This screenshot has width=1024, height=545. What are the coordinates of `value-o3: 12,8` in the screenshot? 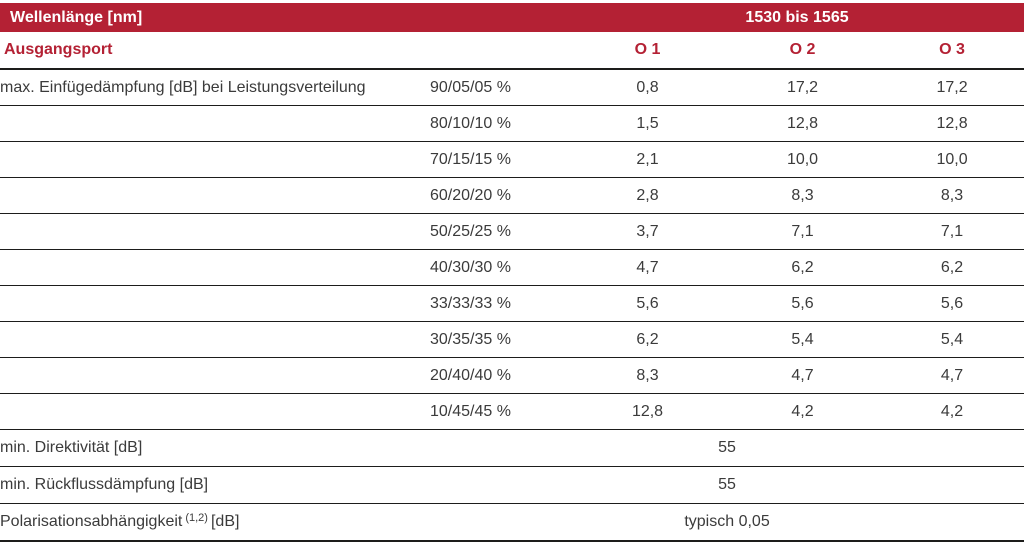 It's located at (952, 123).